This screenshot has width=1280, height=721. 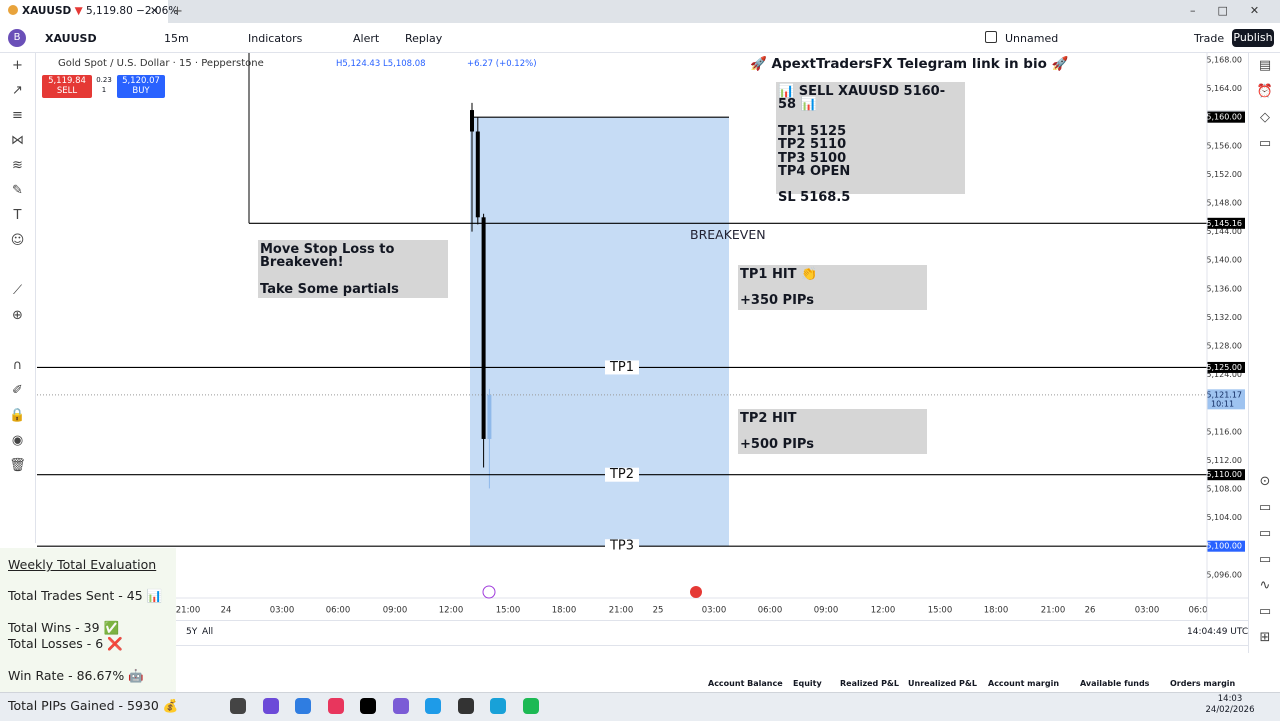 I want to click on interval: 15m, so click(x=176, y=38).